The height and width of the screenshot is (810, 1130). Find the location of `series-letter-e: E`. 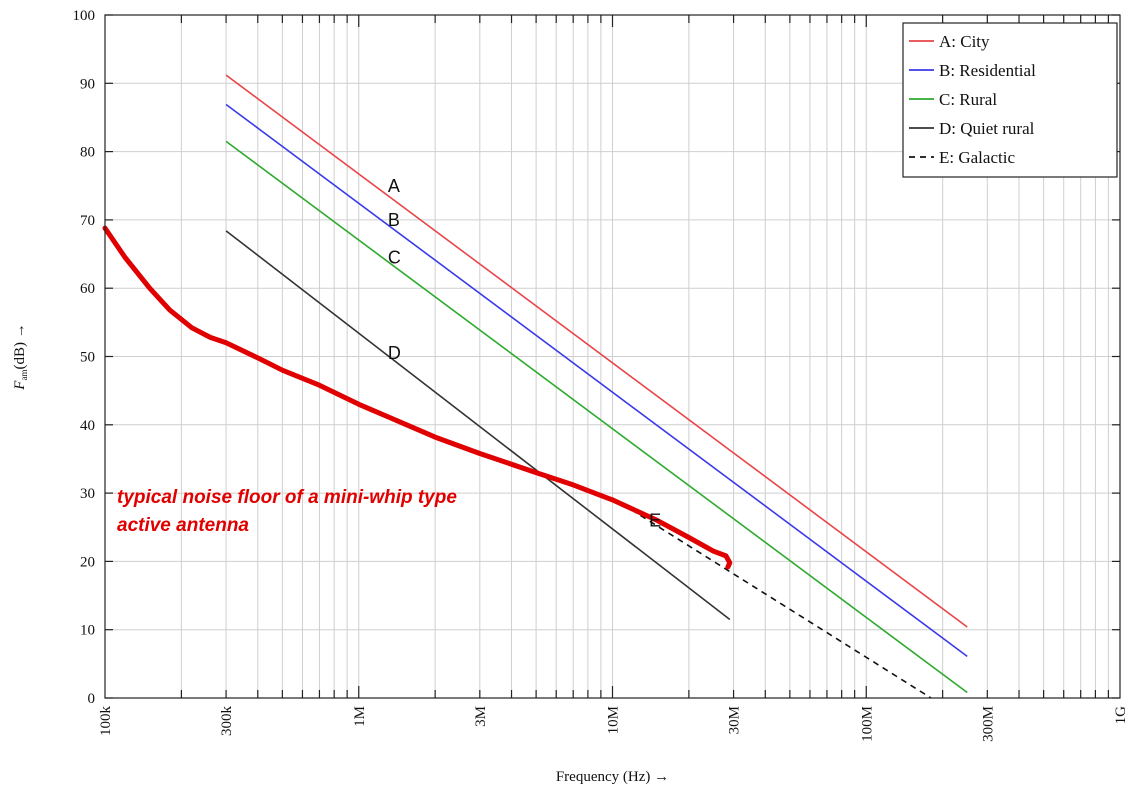

series-letter-e: E is located at coordinates (655, 520).